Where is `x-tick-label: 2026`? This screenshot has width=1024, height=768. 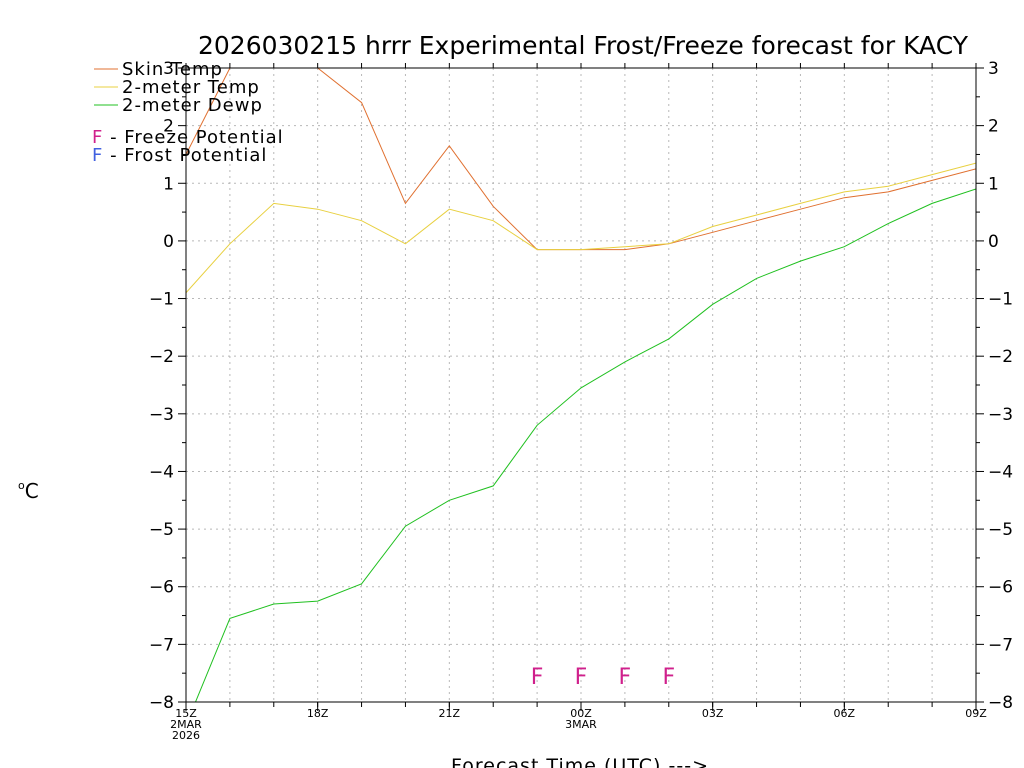 x-tick-label: 2026 is located at coordinates (186, 735).